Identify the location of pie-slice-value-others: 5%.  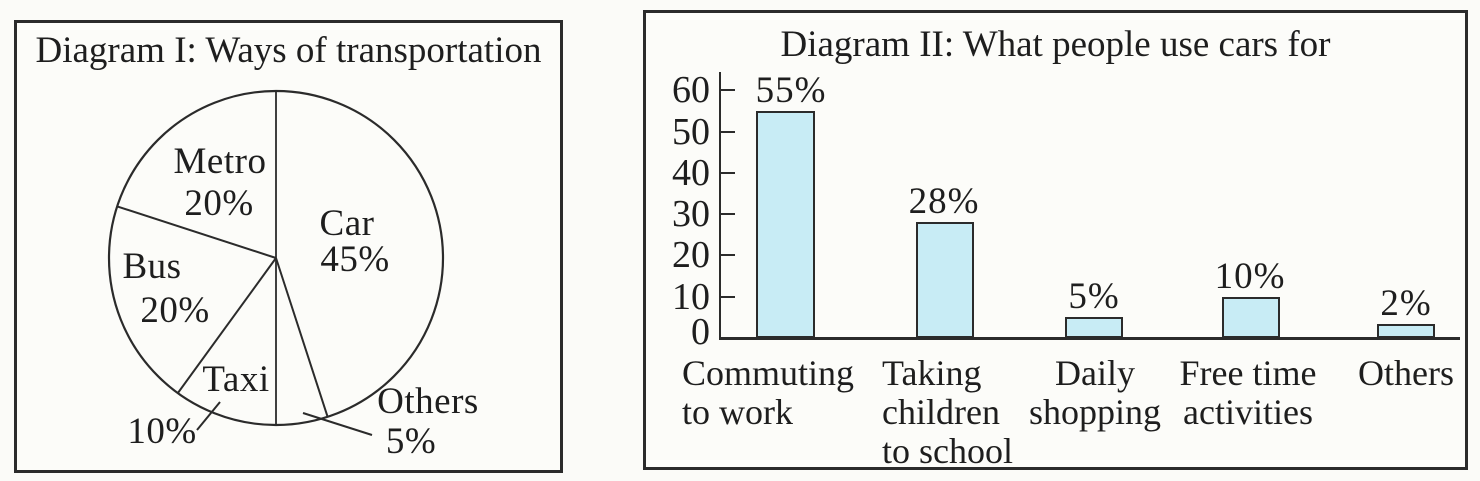
(411, 441).